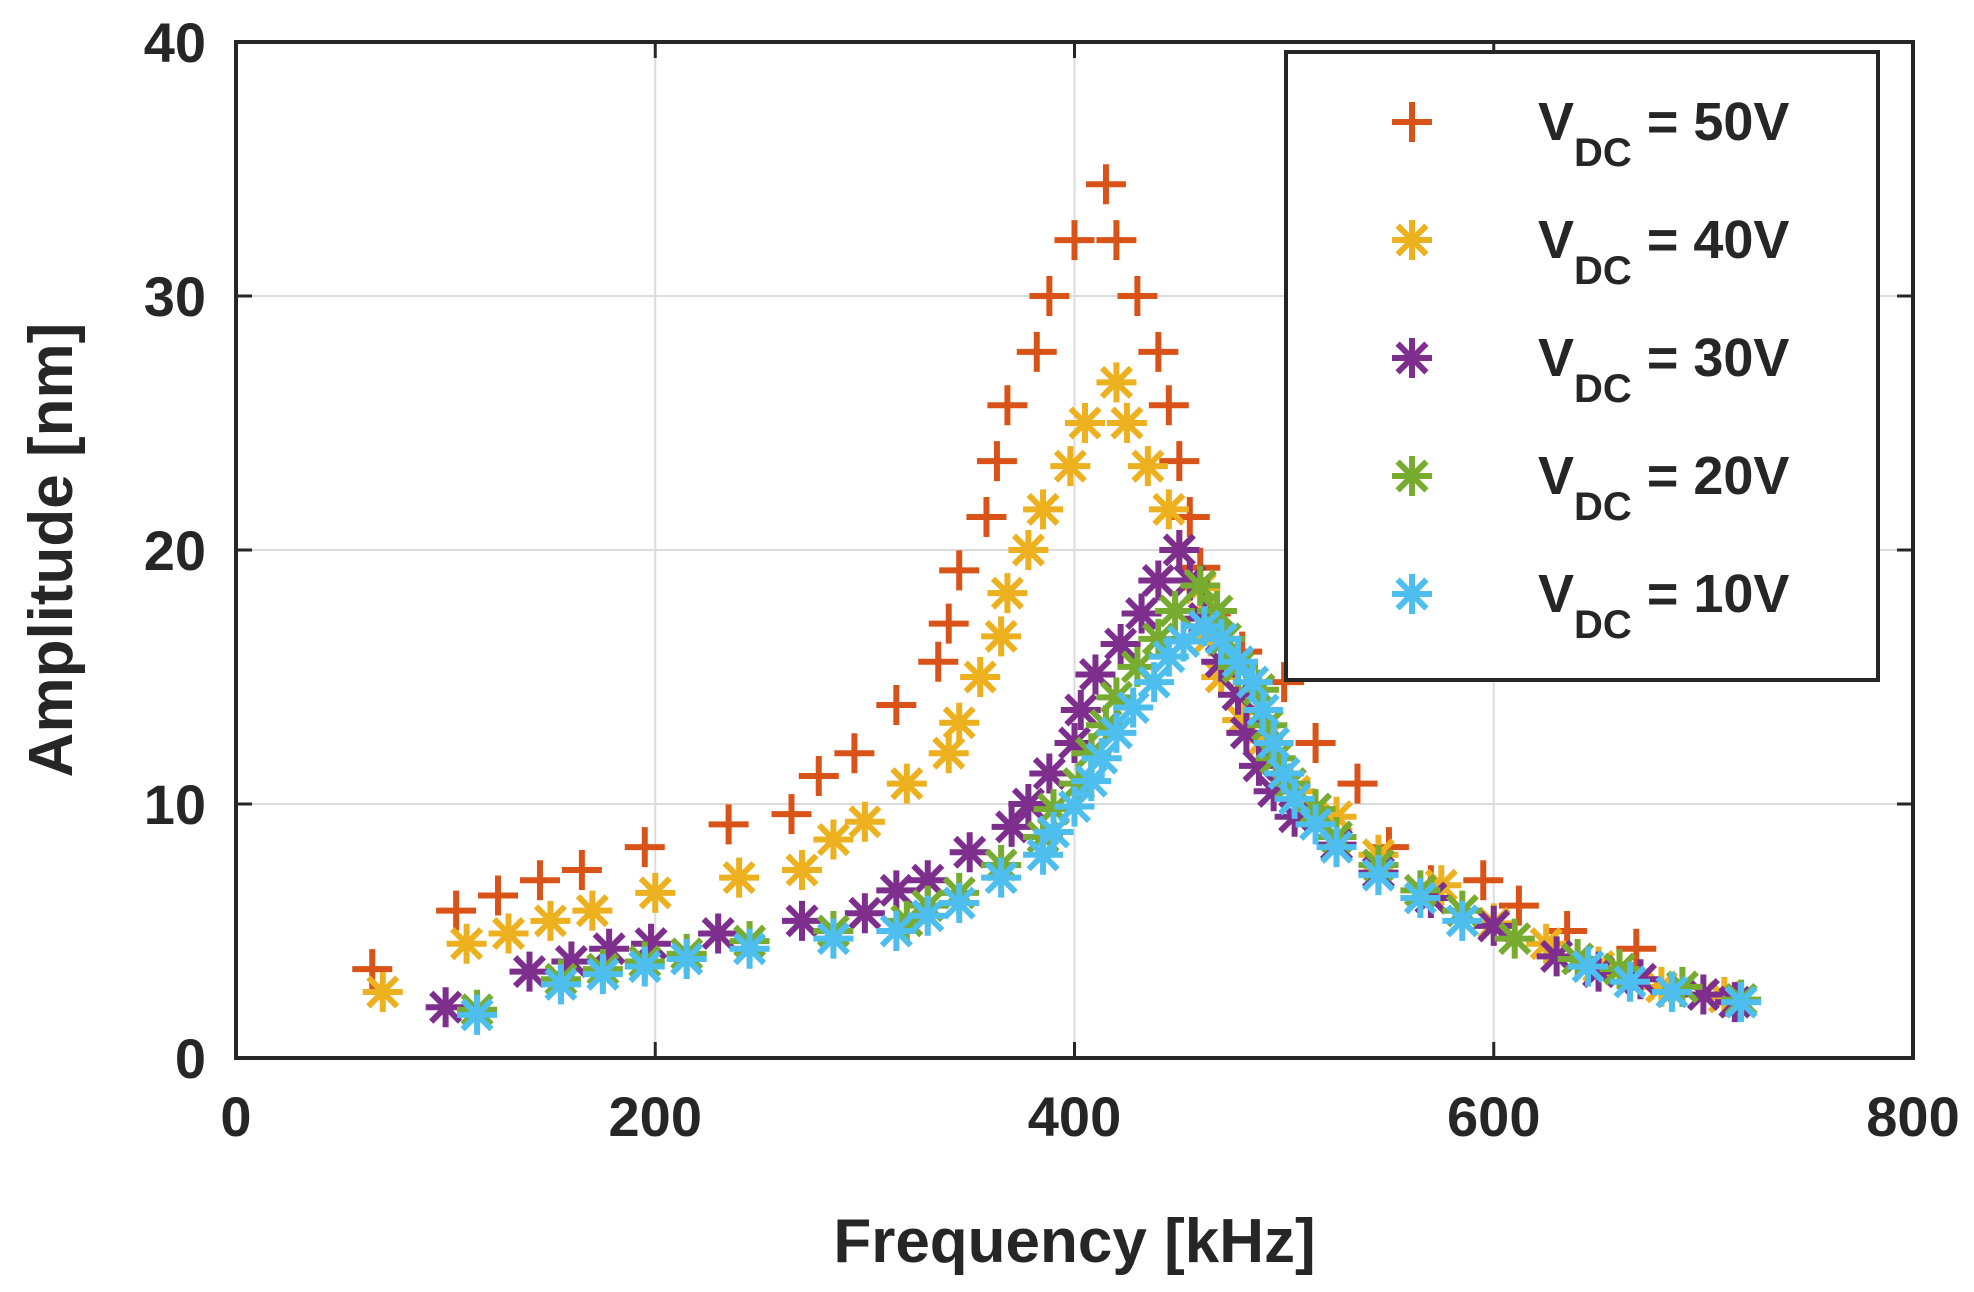 The image size is (1974, 1292). What do you see at coordinates (1074, 1241) in the screenshot?
I see `x-axis-label: Frequency [kHz]` at bounding box center [1074, 1241].